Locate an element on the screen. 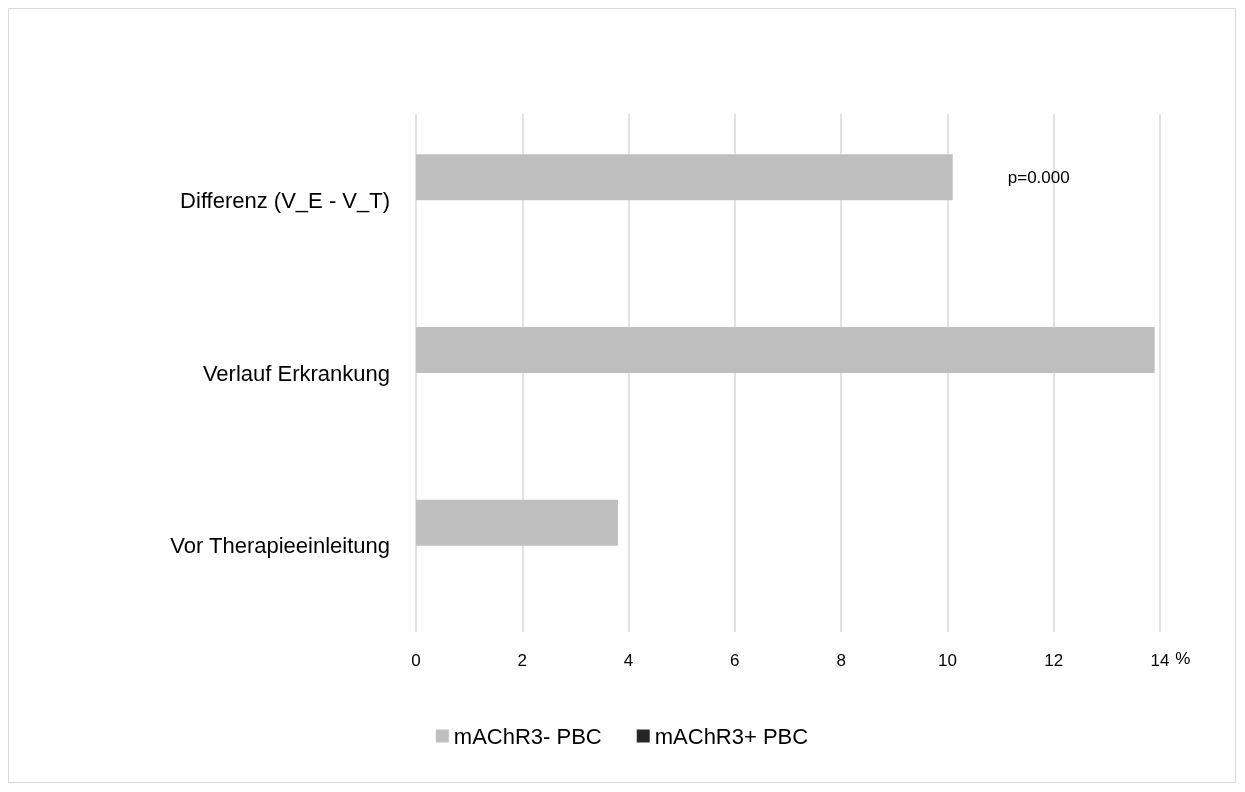  x-tick-label: 0 is located at coordinates (416, 660).